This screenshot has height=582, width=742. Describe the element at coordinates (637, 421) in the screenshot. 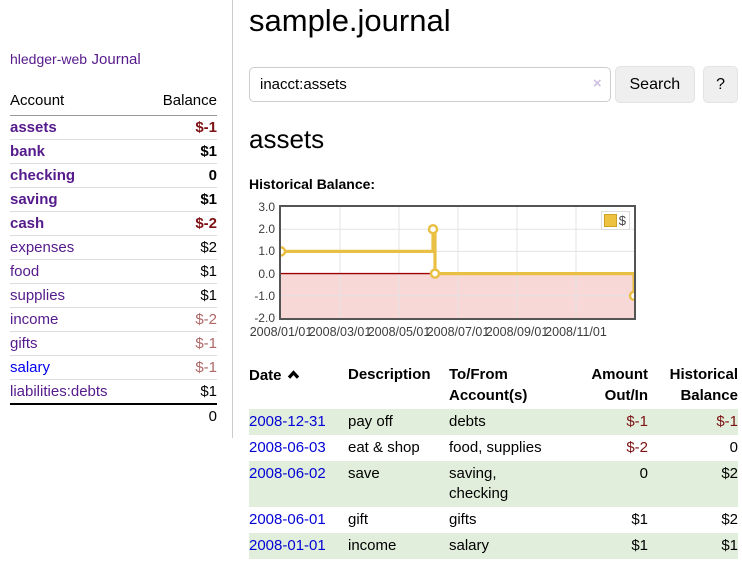

I see `transaction-amount: $-1` at that location.